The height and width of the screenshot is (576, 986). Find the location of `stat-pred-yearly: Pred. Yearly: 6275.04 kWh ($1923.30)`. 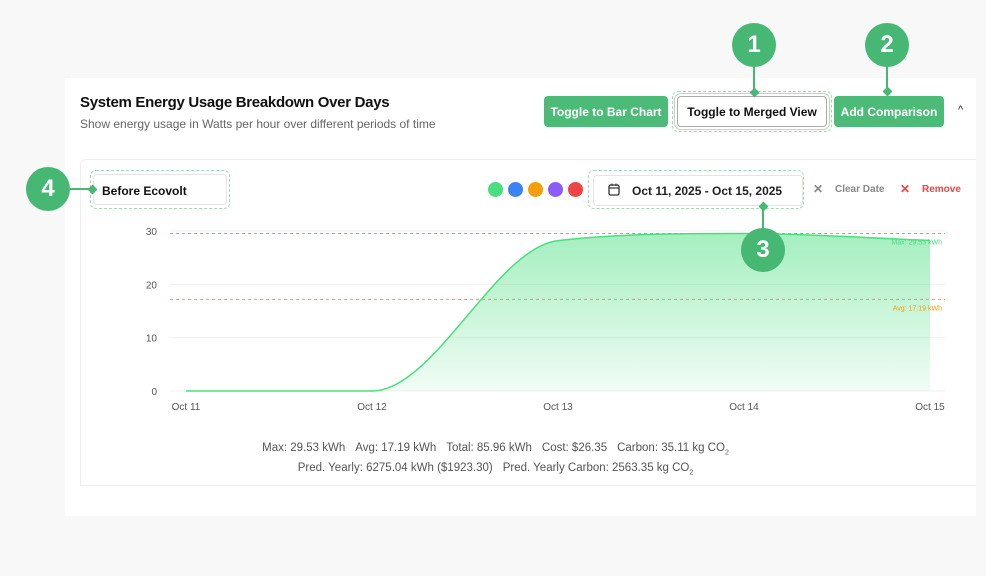

stat-pred-yearly: Pred. Yearly: 6275.04 kWh ($1923.30) is located at coordinates (395, 468).